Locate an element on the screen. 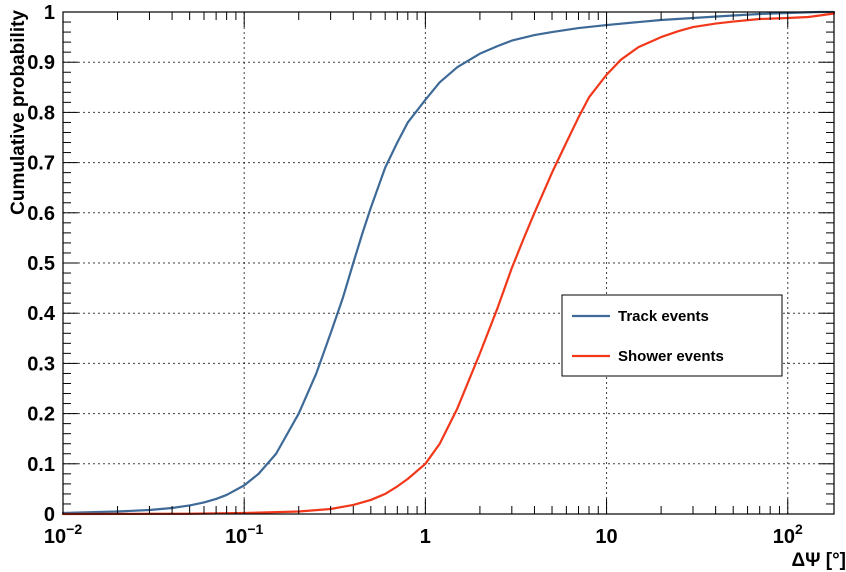  x-tick-label: 10⁻² is located at coordinates (63, 534).